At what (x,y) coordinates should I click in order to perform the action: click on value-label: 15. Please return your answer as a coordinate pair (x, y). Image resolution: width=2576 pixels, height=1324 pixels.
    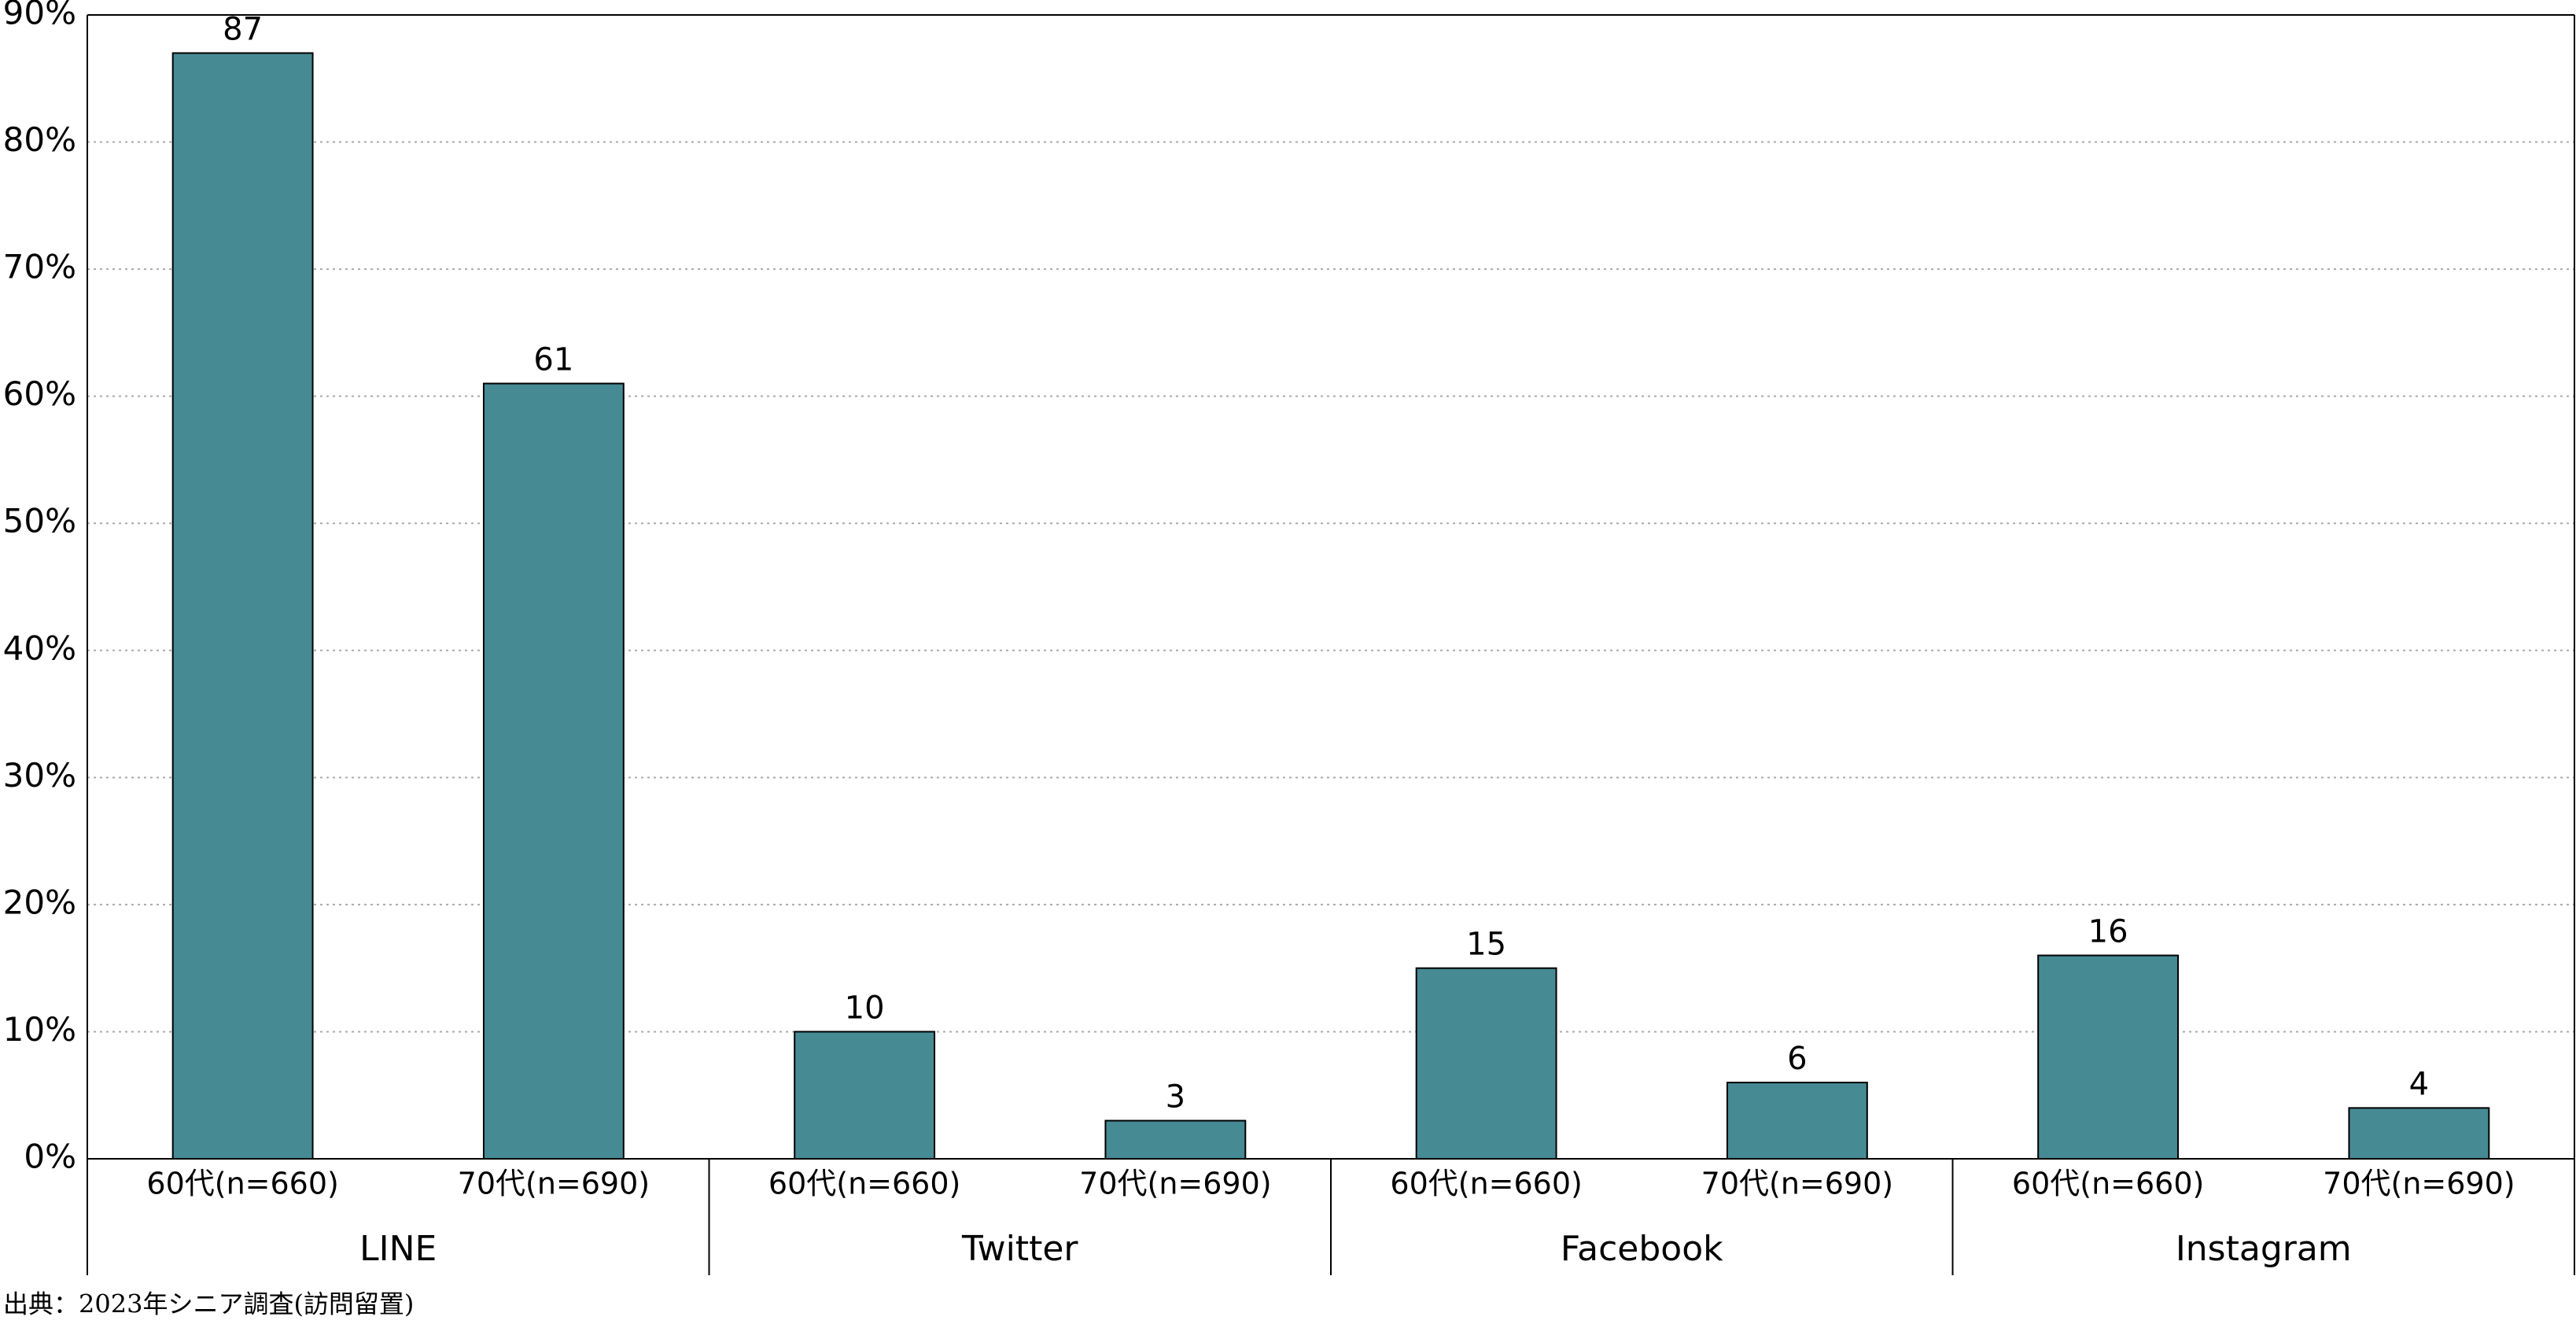
    Looking at the image, I should click on (1486, 945).